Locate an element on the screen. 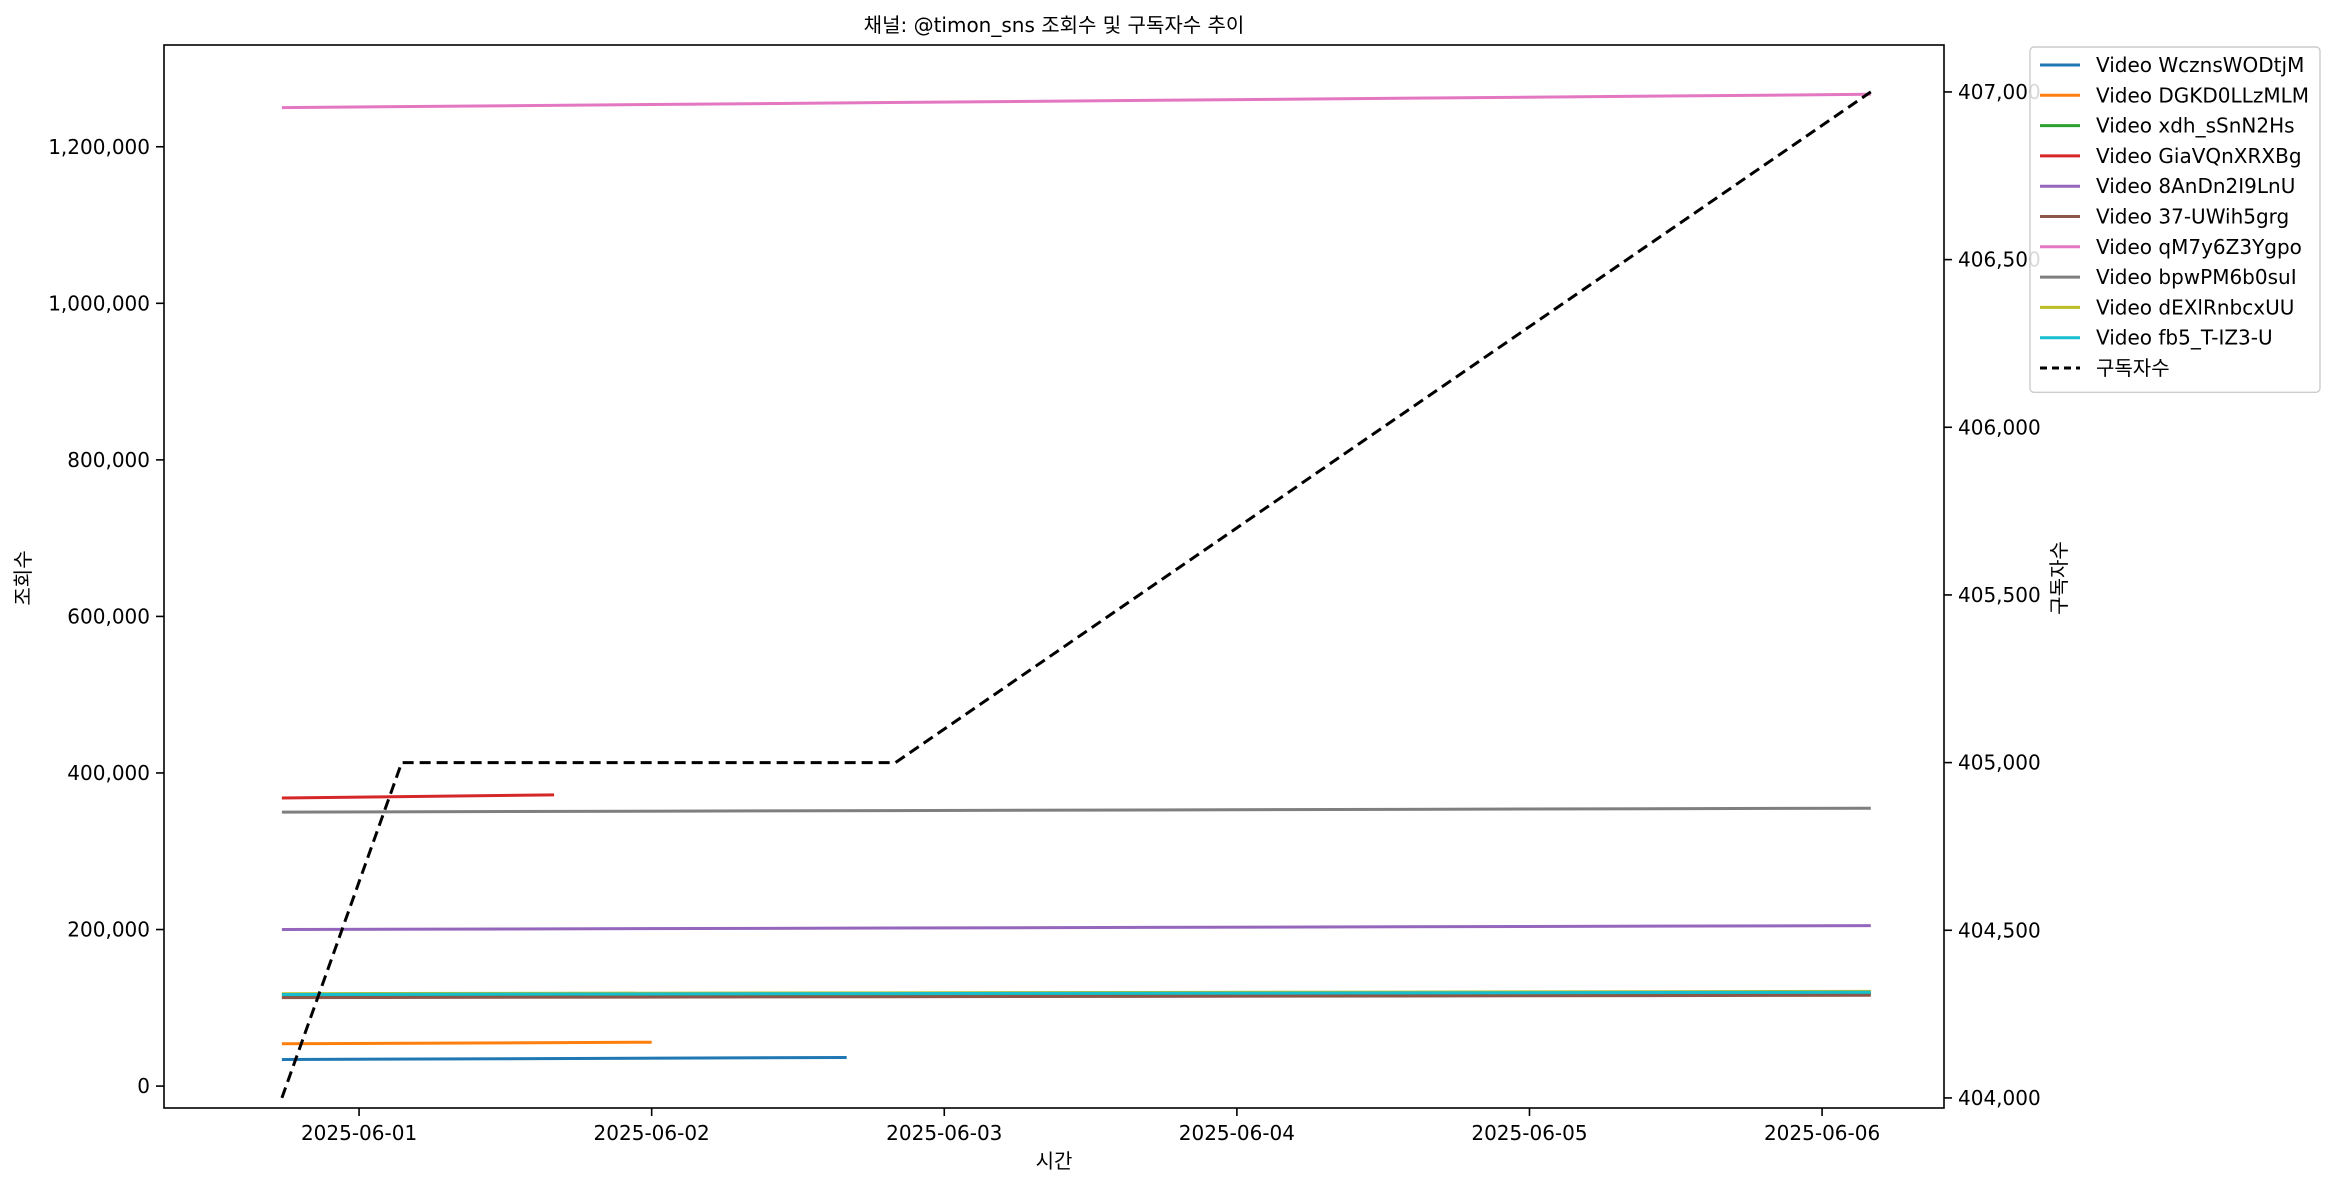 The width and height of the screenshot is (2336, 1188). x-tick-label: 2025-06-03 is located at coordinates (944, 1133).